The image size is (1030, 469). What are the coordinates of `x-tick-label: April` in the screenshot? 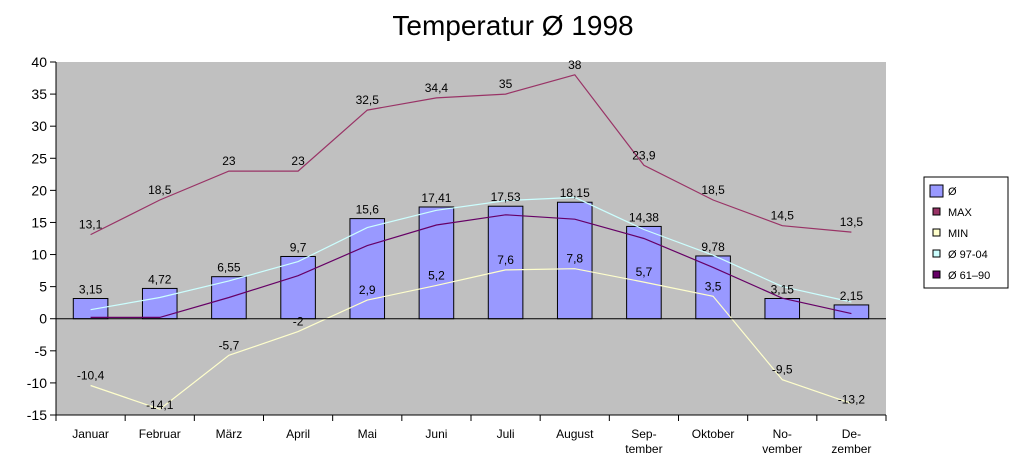 It's located at (298, 434).